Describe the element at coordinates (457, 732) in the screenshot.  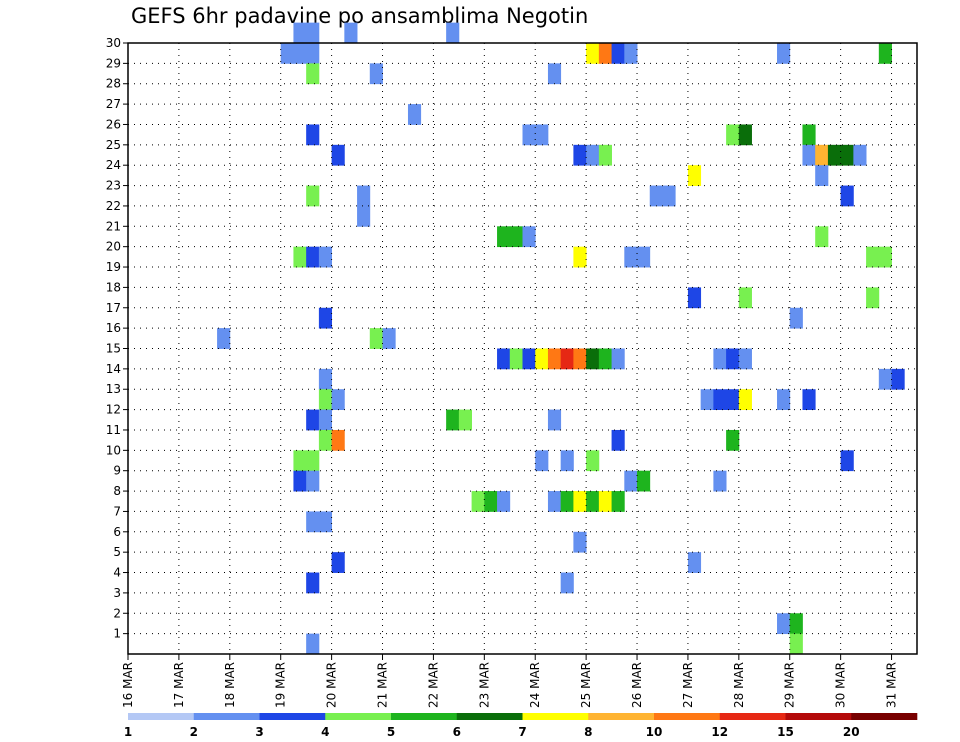
I see `legend-label: 6` at that location.